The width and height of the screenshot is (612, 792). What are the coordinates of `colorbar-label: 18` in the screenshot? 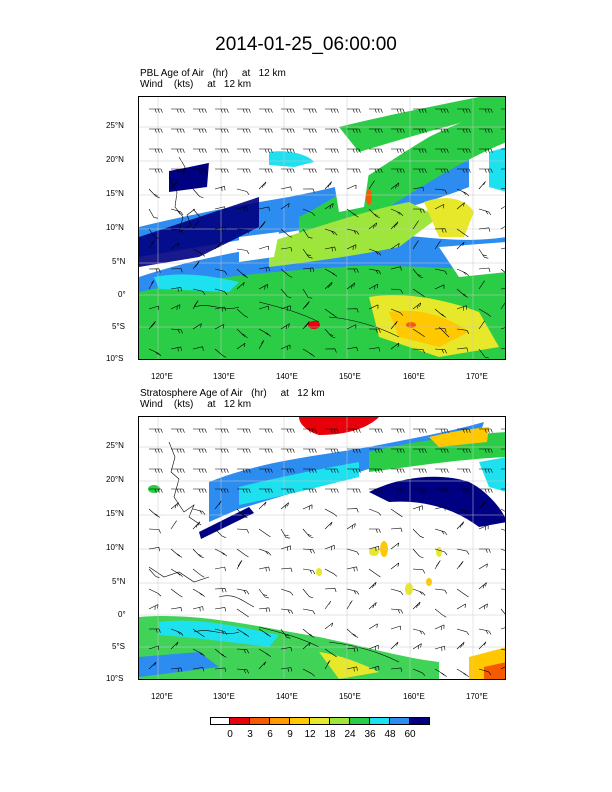 It's located at (330, 734).